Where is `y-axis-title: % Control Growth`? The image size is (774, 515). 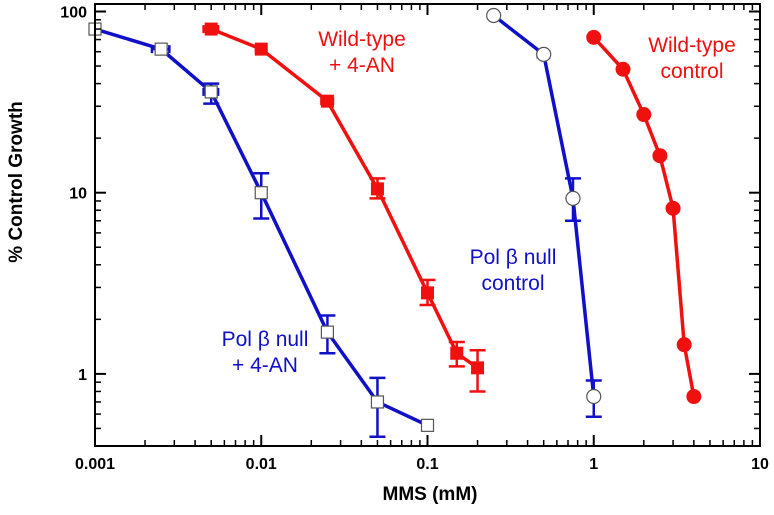 y-axis-title: % Control Growth is located at coordinates (16, 181).